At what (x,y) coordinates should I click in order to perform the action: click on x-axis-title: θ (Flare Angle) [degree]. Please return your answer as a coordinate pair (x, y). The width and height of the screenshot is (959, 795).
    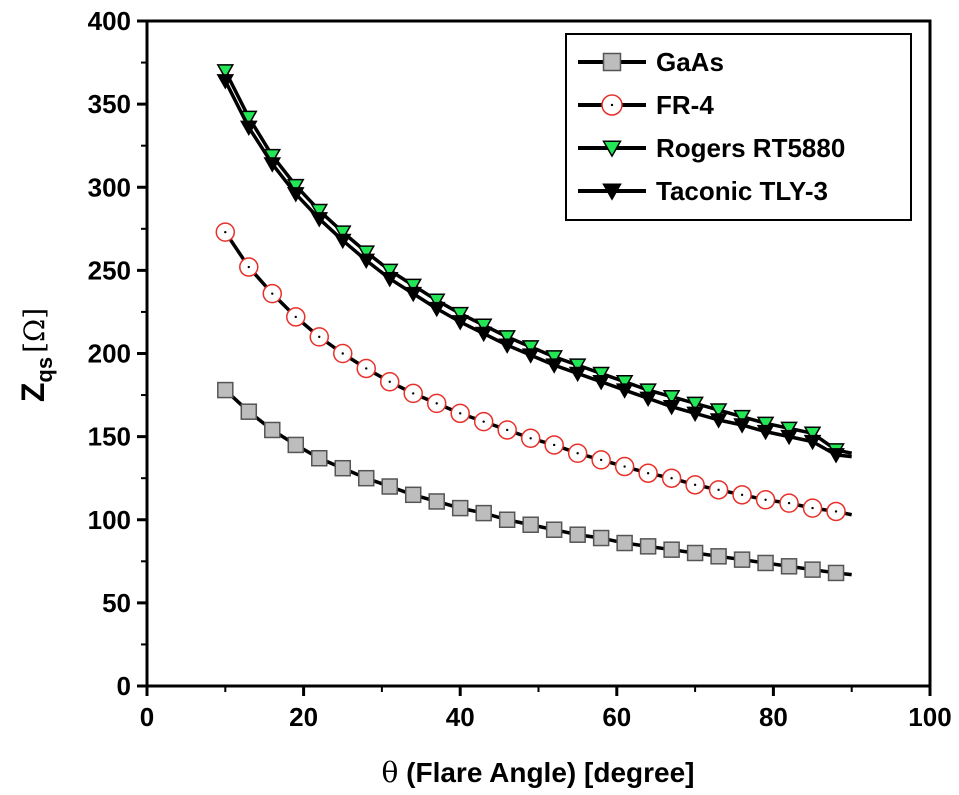
    Looking at the image, I should click on (538, 772).